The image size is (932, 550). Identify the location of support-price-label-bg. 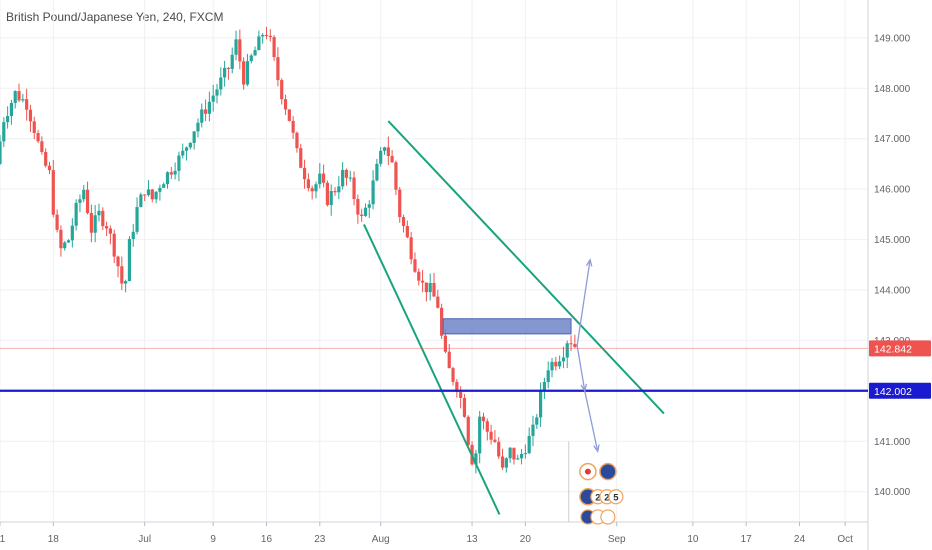
(900, 390).